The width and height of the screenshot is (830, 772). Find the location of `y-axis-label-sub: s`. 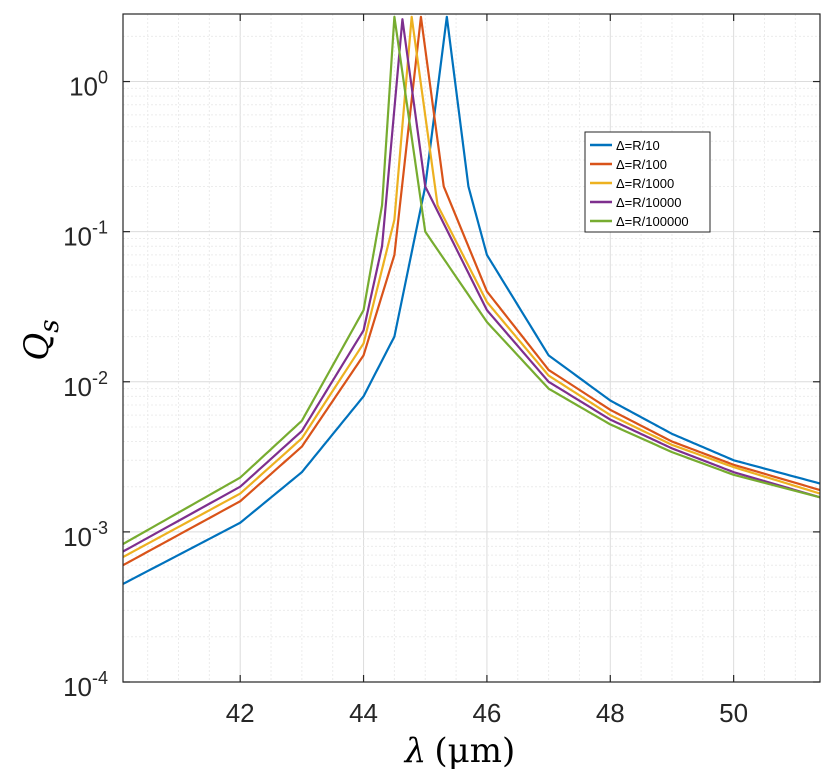

y-axis-label-sub: s is located at coordinates (50, 325).